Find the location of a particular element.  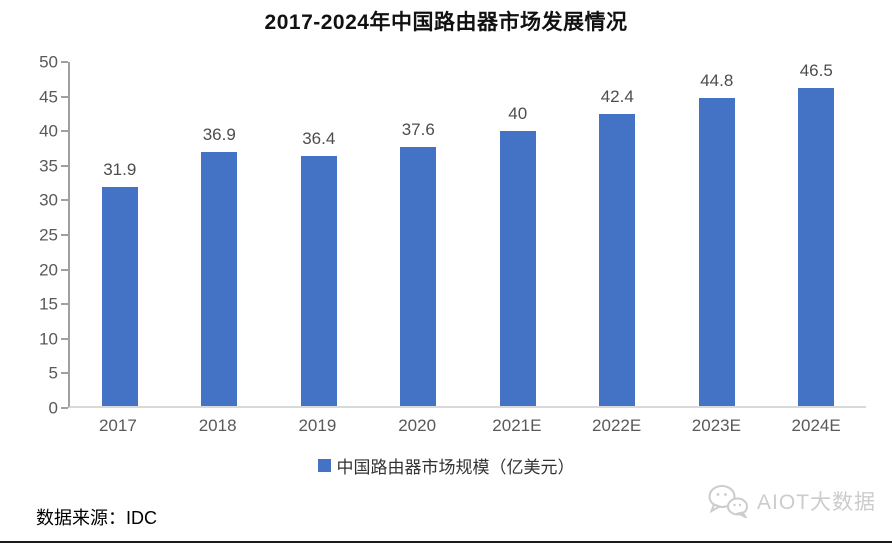

y-tick-label: 45 is located at coordinates (48, 97).